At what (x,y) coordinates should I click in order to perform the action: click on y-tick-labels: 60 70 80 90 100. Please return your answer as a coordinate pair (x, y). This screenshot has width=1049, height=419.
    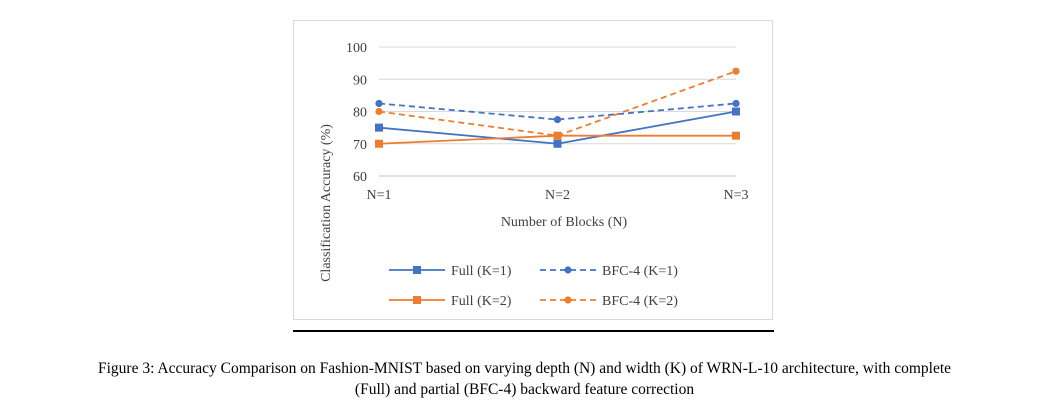
    Looking at the image, I should click on (356, 113).